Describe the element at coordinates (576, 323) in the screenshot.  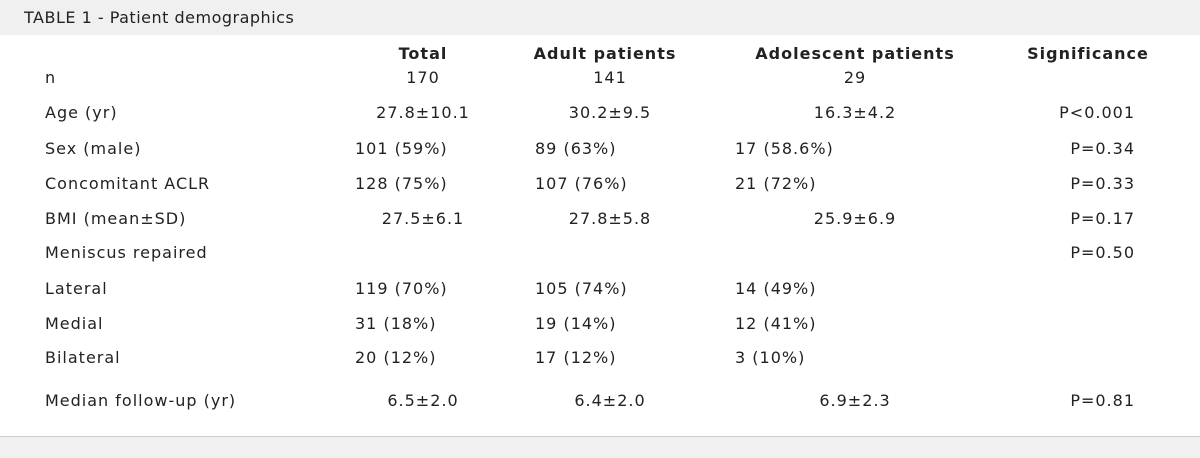
I see `data-cell: 19 (14%)` at that location.